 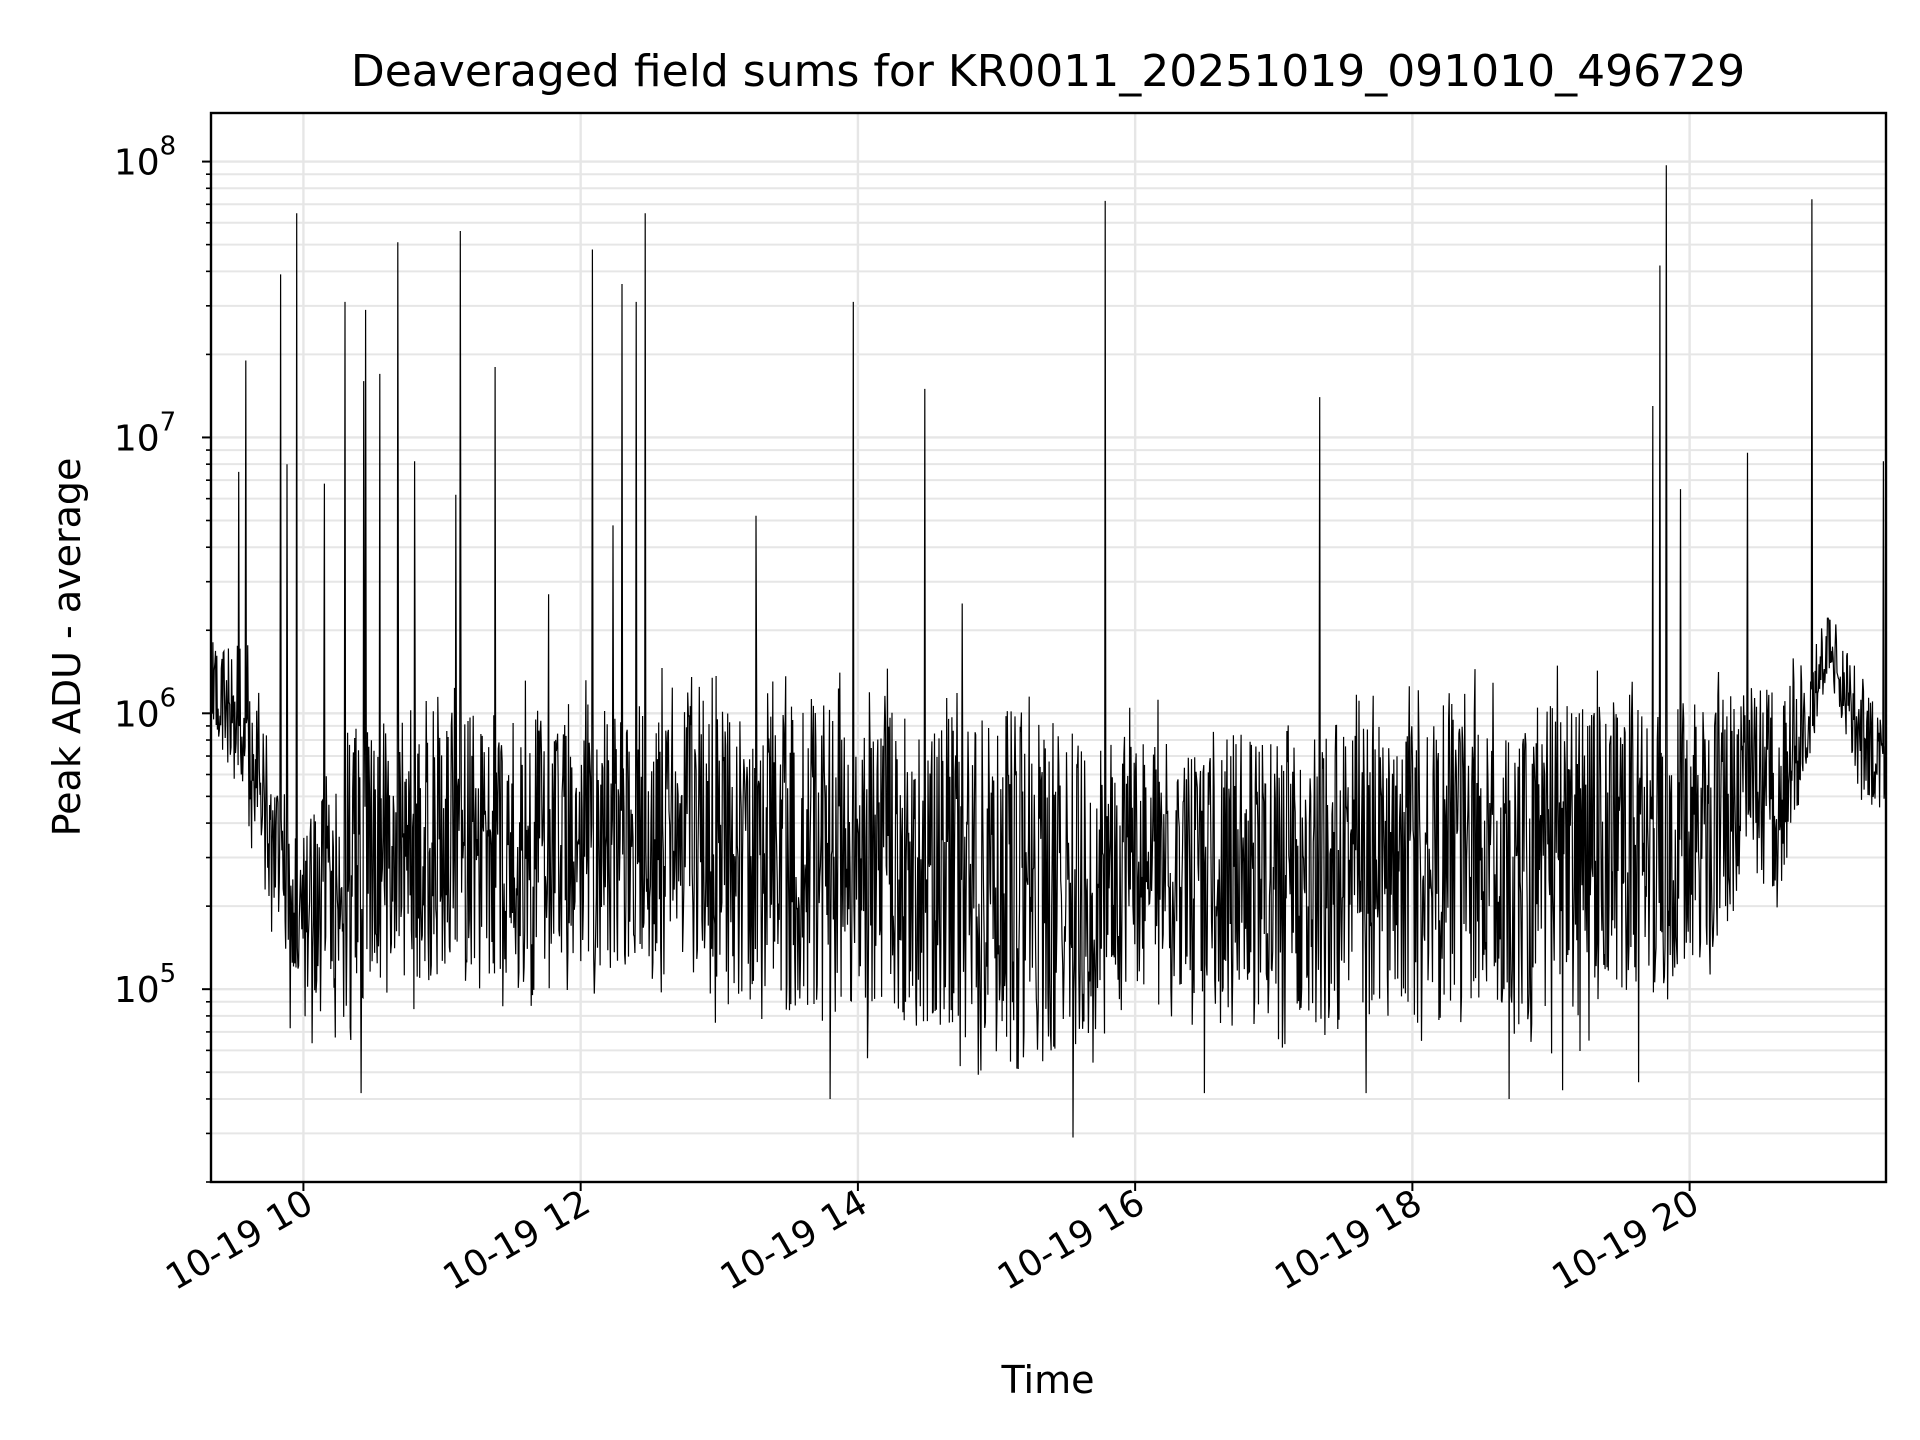 I want to click on y-tick-exponent: 8, so click(x=168, y=147).